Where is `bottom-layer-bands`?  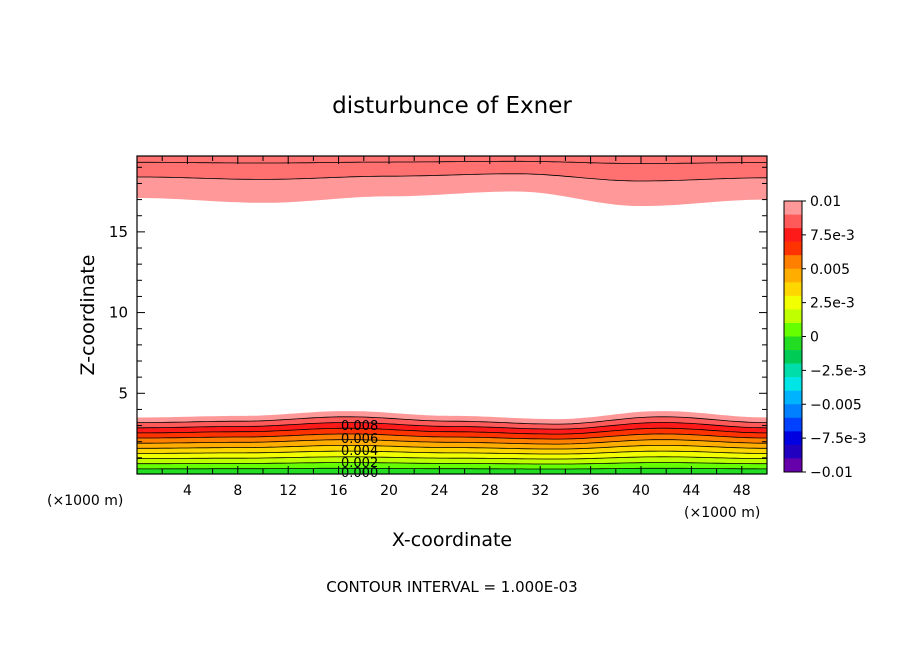
bottom-layer-bands is located at coordinates (452, 442).